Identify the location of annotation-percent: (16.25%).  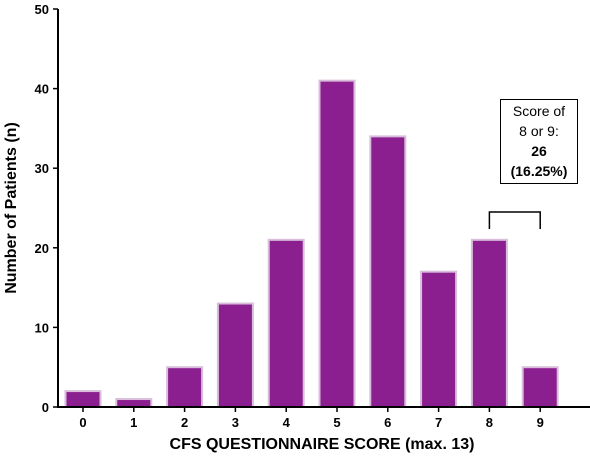
(539, 171).